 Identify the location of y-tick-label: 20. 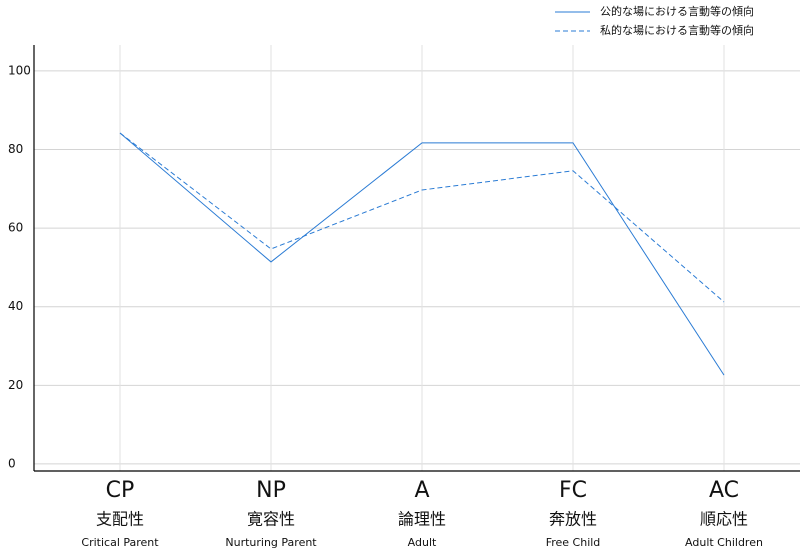
(15, 385).